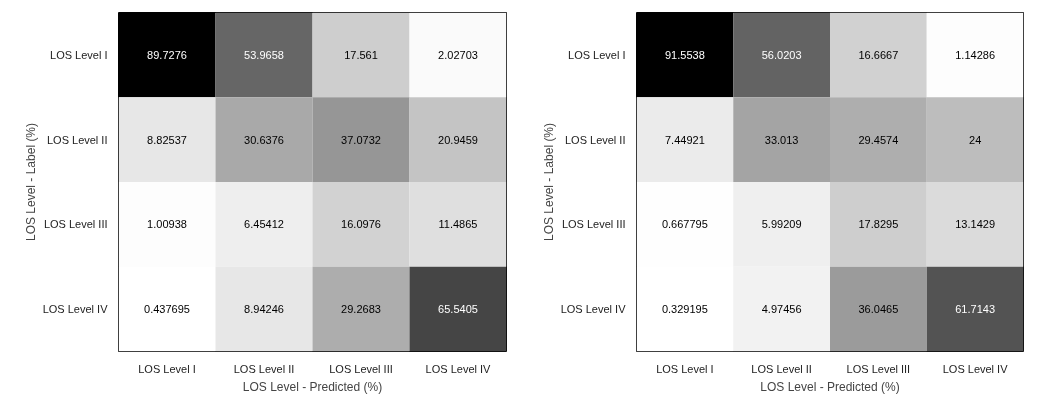 The width and height of the screenshot is (1037, 401). I want to click on data-label: 1.14286, so click(975, 54).